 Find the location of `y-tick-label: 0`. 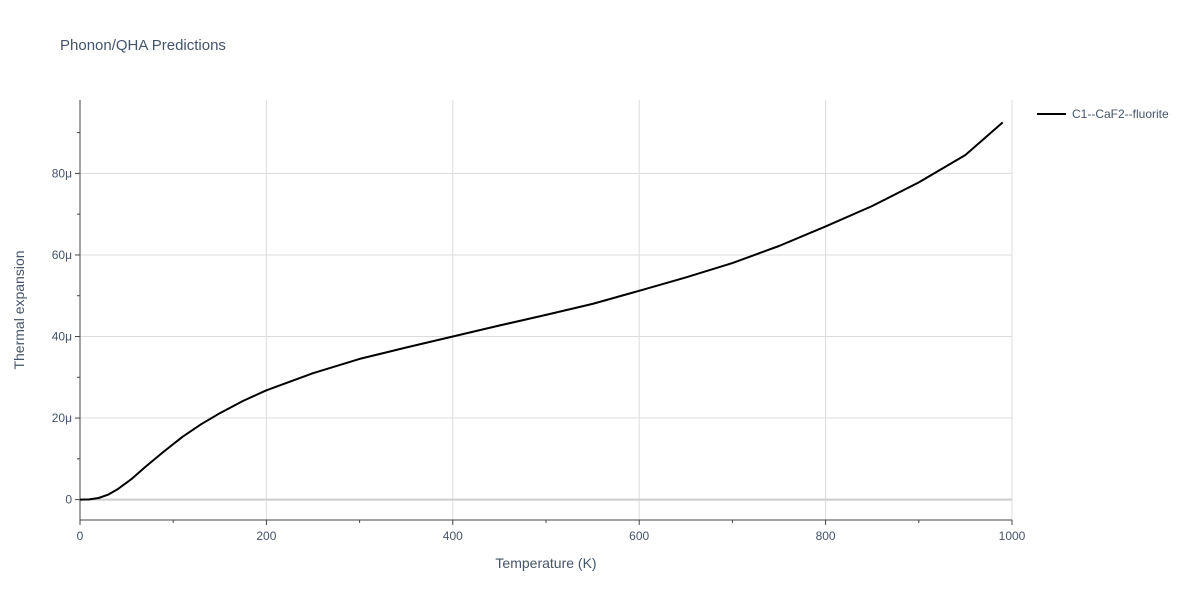

y-tick-label: 0 is located at coordinates (68, 500).